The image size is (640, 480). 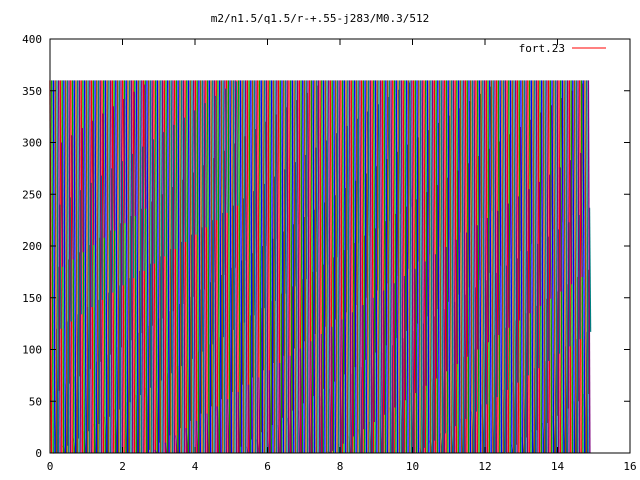 What do you see at coordinates (50, 466) in the screenshot?
I see `x-tick-label: 0` at bounding box center [50, 466].